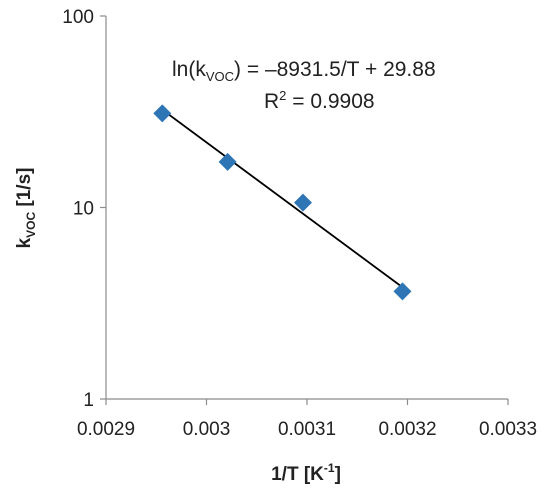 The height and width of the screenshot is (497, 550). What do you see at coordinates (329, 468) in the screenshot?
I see `x-axis-label-sup: -1` at bounding box center [329, 468].